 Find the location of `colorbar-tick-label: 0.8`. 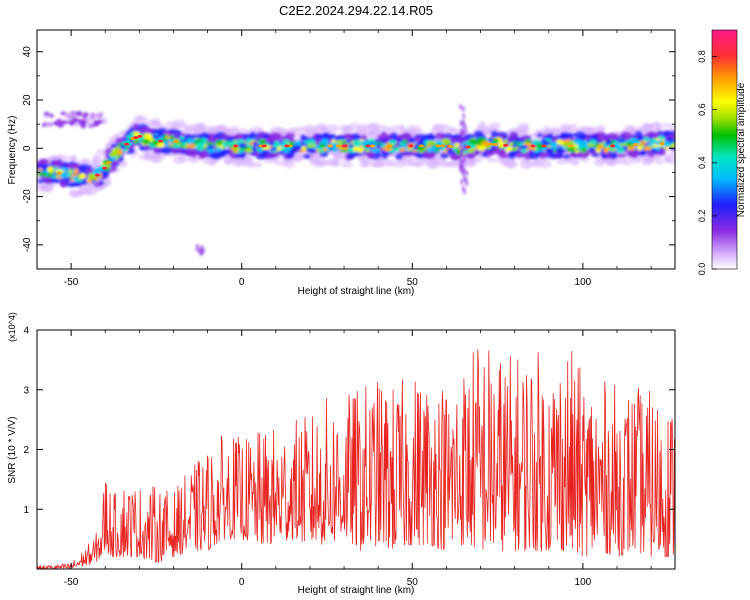

colorbar-tick-label: 0.8 is located at coordinates (702, 56).